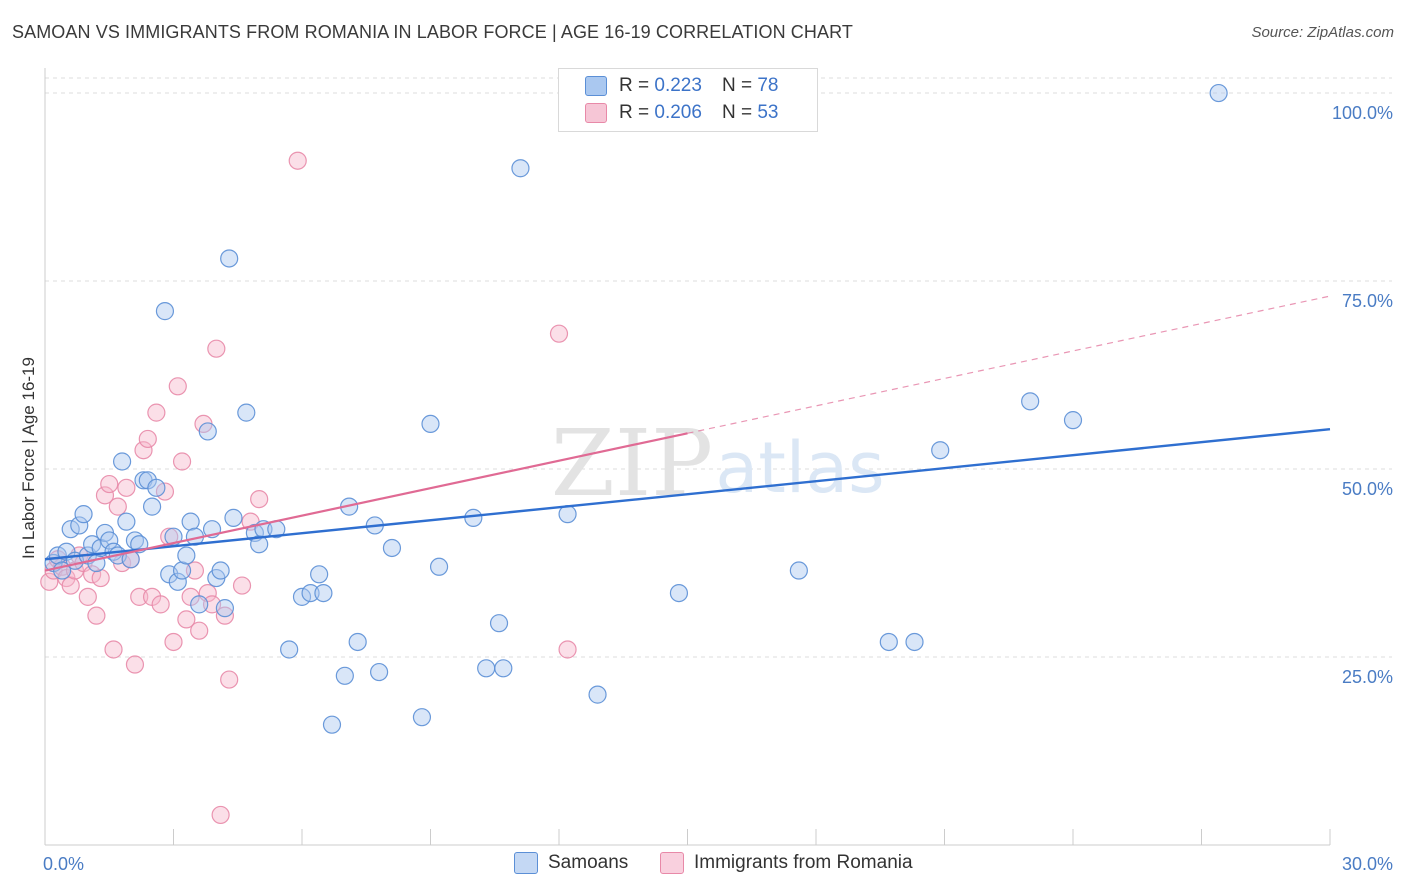 This screenshot has width=1406, height=892. I want to click on legend-item-romania: Immigrants from Romania, so click(786, 863).